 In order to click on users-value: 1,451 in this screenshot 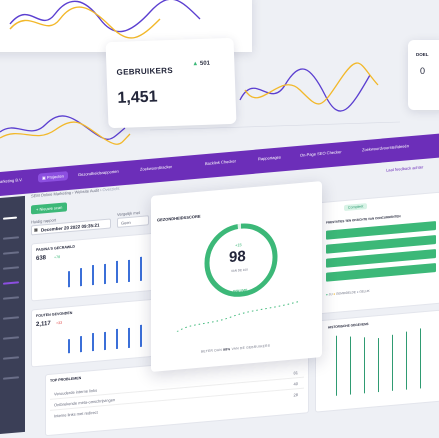, I will do `click(137, 97)`.